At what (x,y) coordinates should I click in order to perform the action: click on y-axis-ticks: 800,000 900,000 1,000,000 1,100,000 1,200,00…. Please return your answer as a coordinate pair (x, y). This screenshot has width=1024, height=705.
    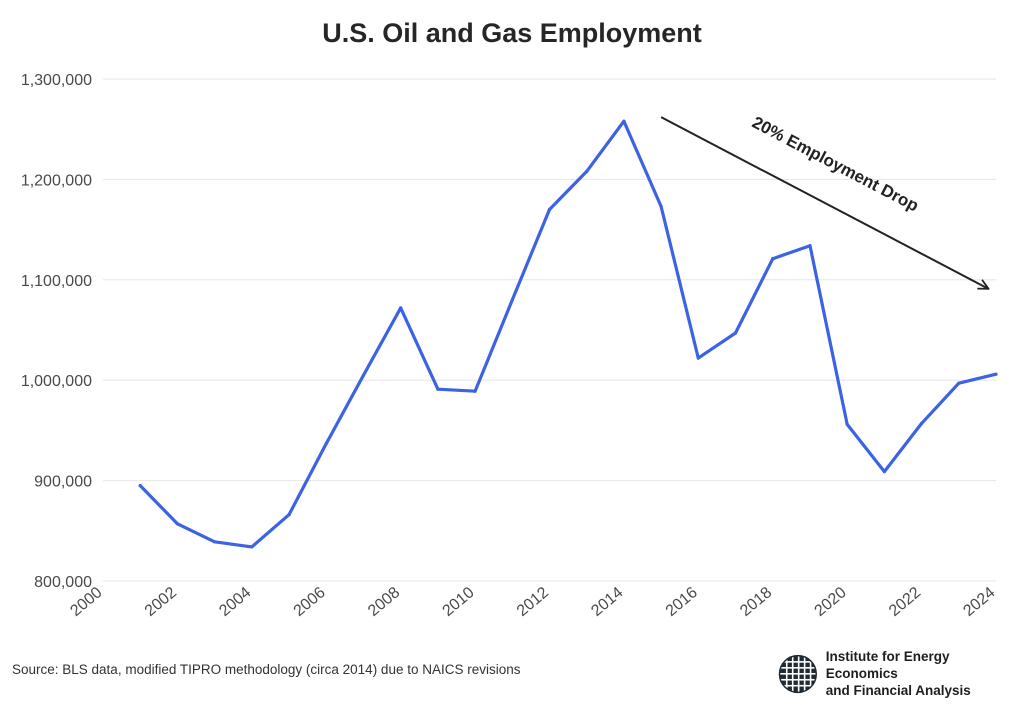
    Looking at the image, I should click on (56, 331).